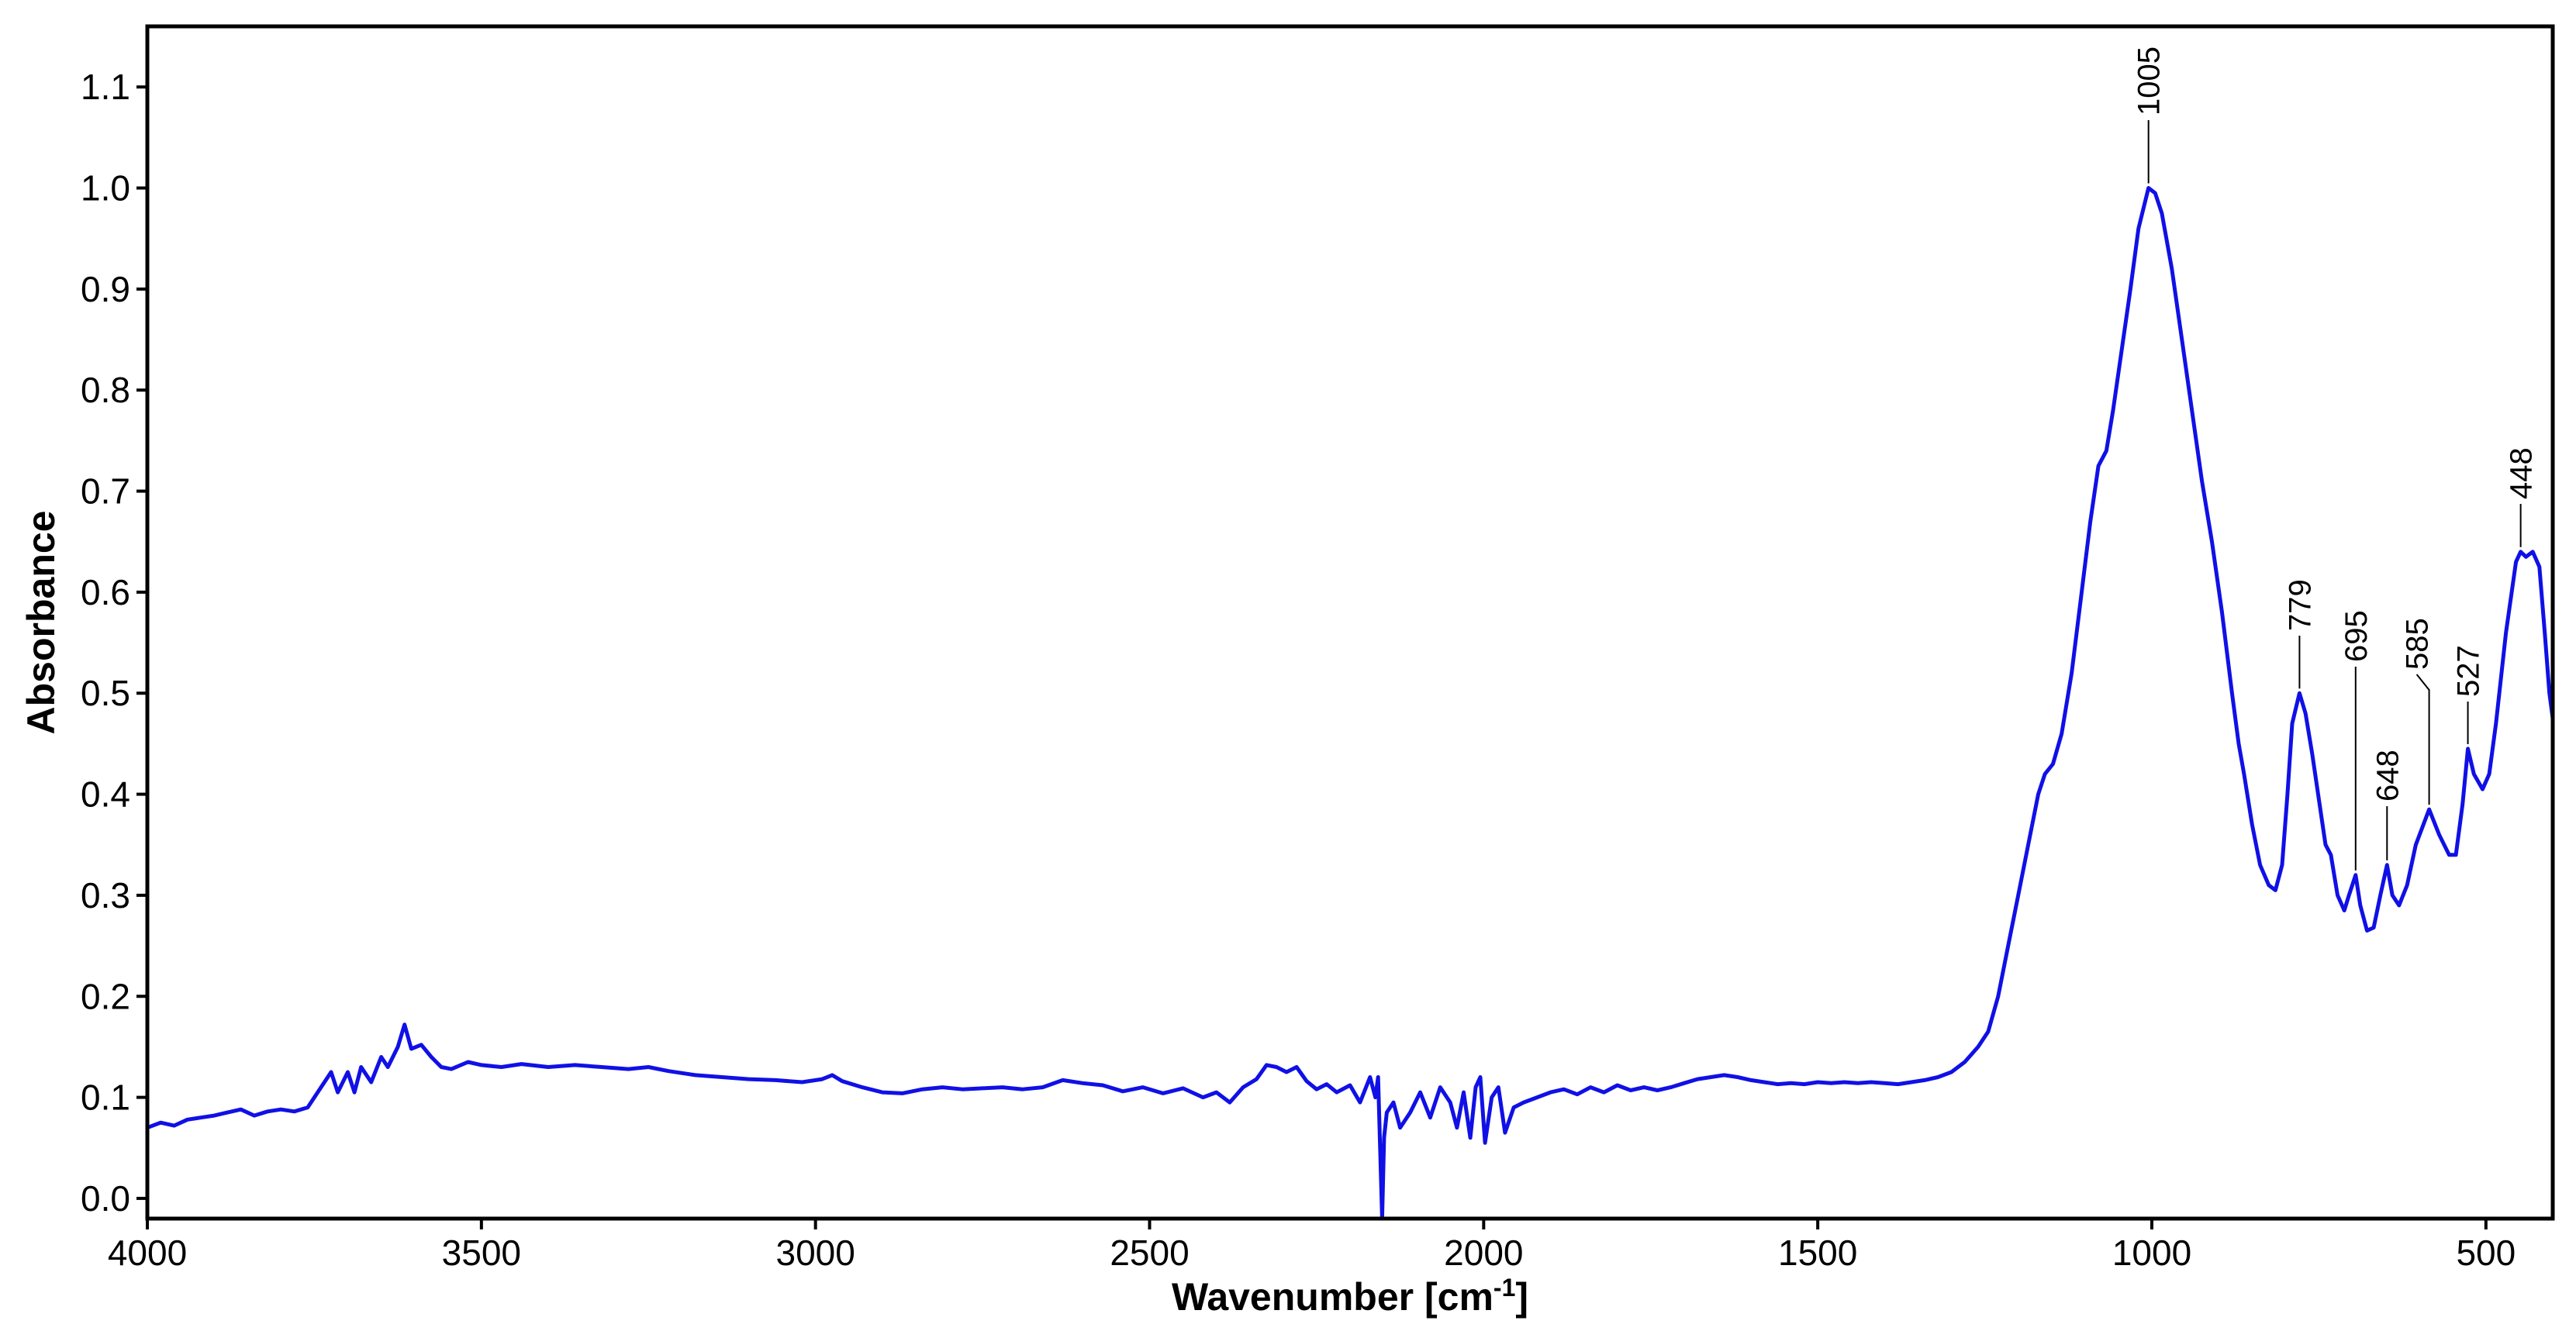  I want to click on x-tick-label: 3000, so click(815, 1253).